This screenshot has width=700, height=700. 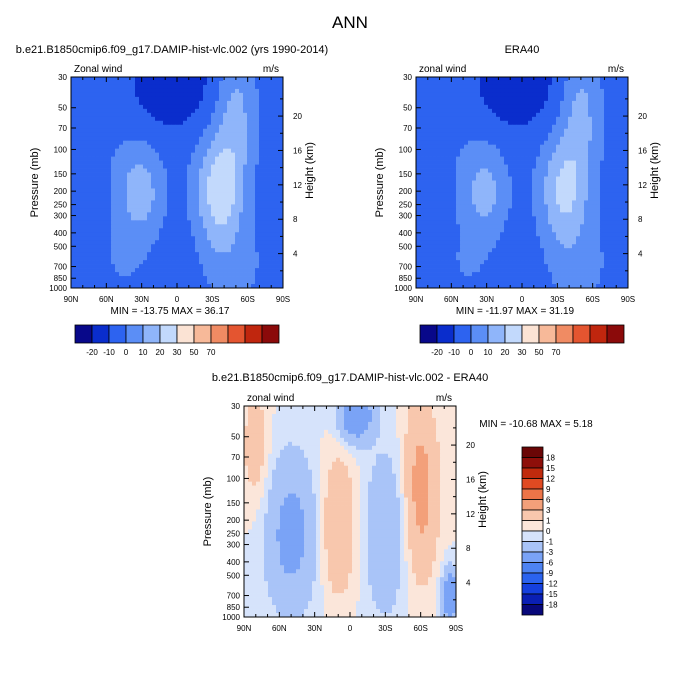 I want to click on colorbar-box, so click(x=117, y=334).